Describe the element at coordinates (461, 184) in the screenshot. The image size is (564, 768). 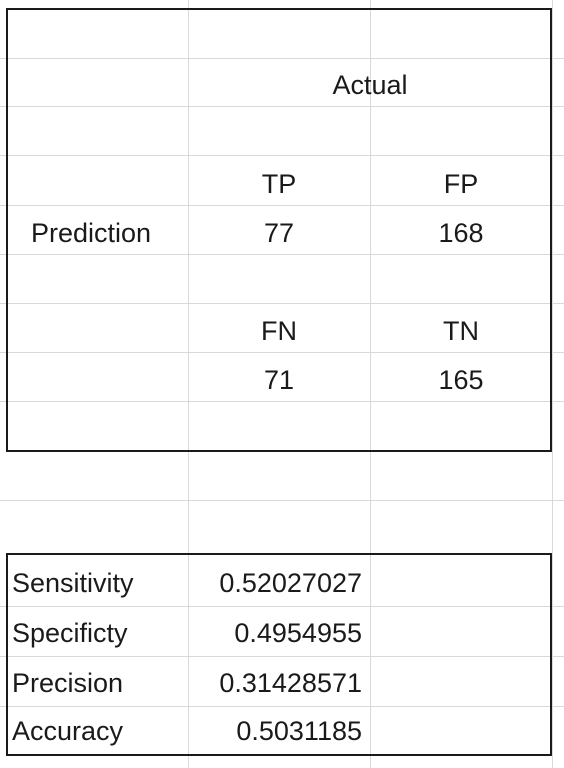
I see `fp-label: FP` at that location.